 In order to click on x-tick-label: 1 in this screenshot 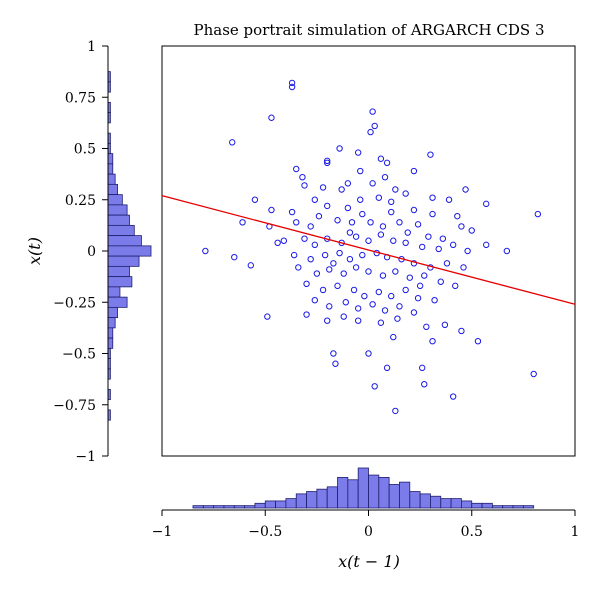, I will do `click(575, 532)`.